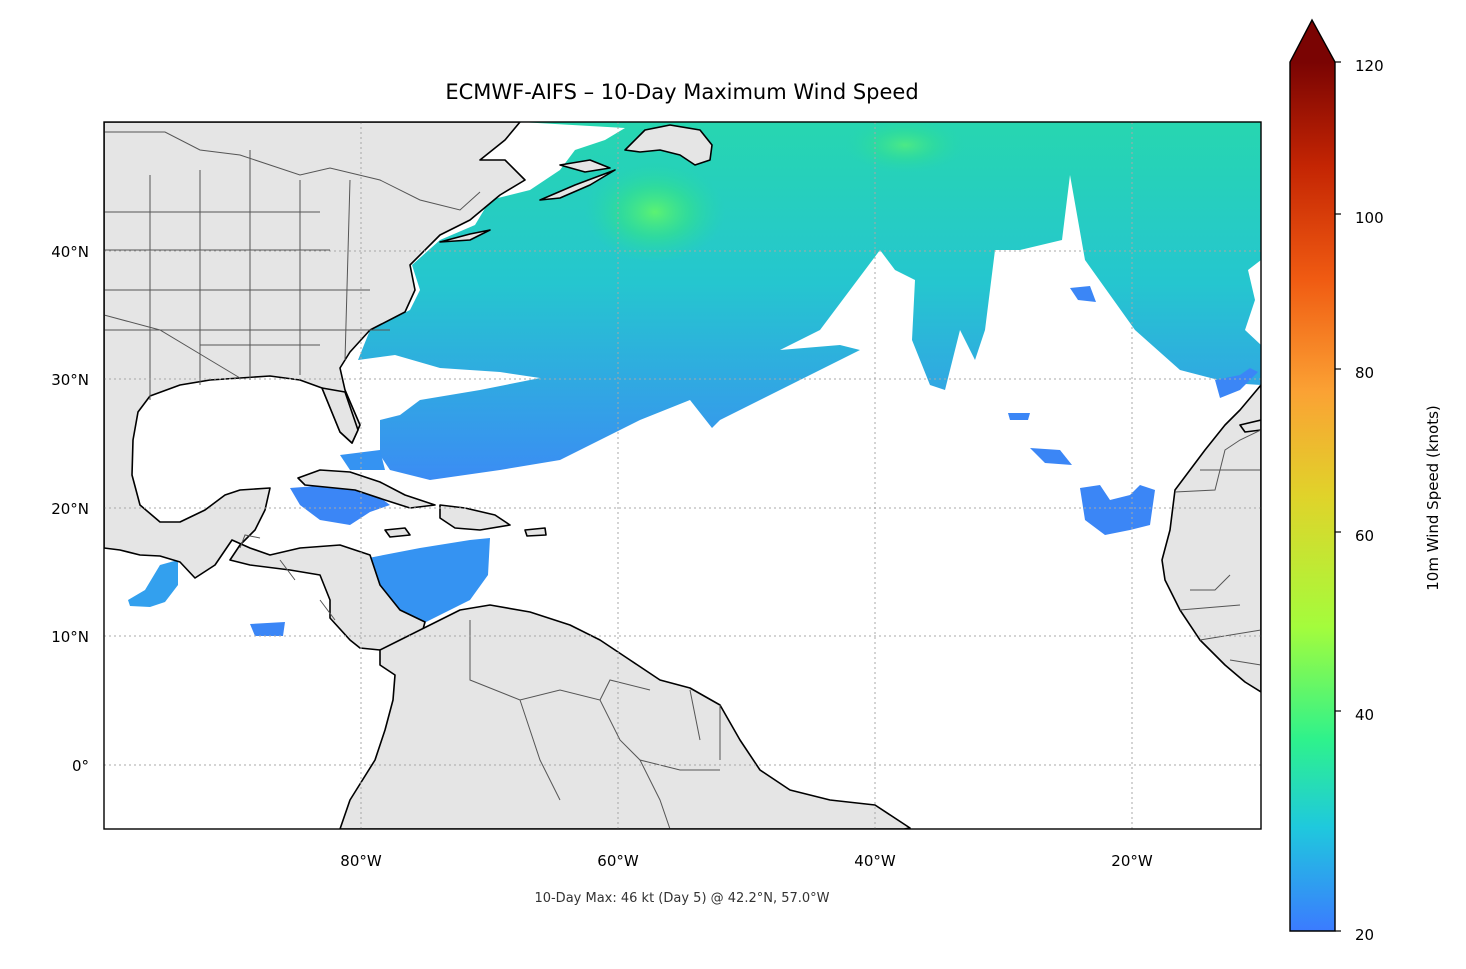 This screenshot has width=1466, height=969. I want to click on colorbar-extend-arrow, so click(1312, 41).